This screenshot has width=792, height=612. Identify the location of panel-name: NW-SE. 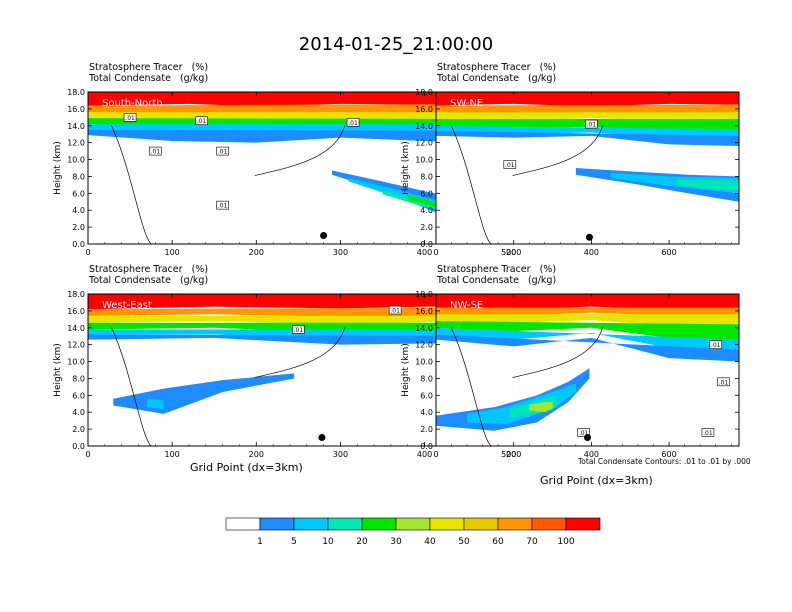
(466, 305).